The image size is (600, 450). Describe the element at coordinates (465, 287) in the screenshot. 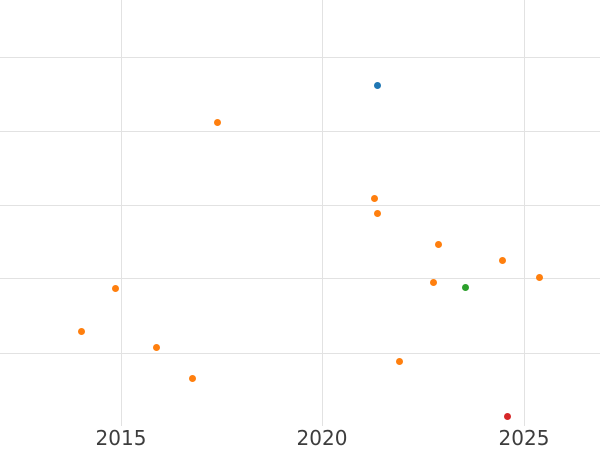

I see `green-data-point` at that location.